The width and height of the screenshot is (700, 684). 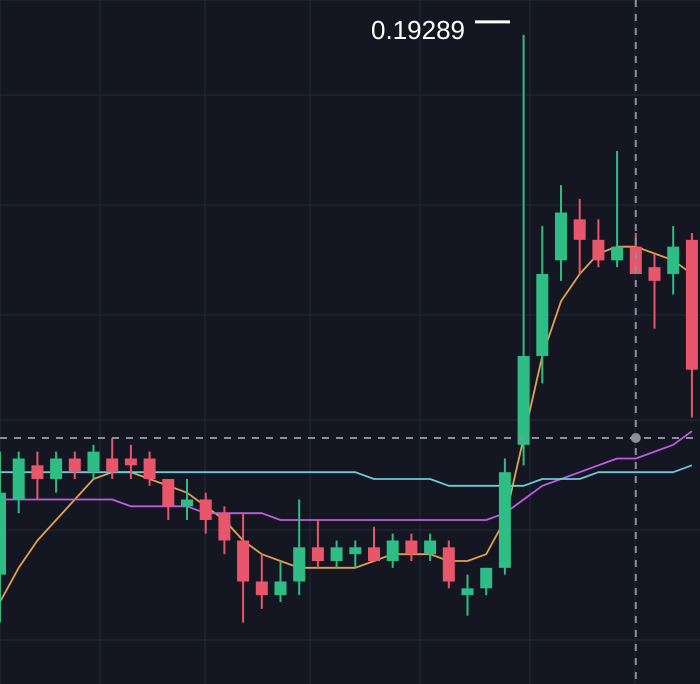 I want to click on ma-line-slow, so click(x=346, y=475).